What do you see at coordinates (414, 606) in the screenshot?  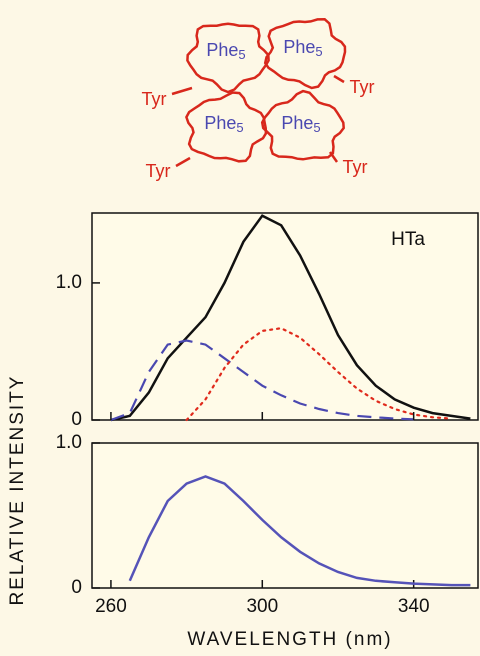 I see `x-tick-label: 340` at bounding box center [414, 606].